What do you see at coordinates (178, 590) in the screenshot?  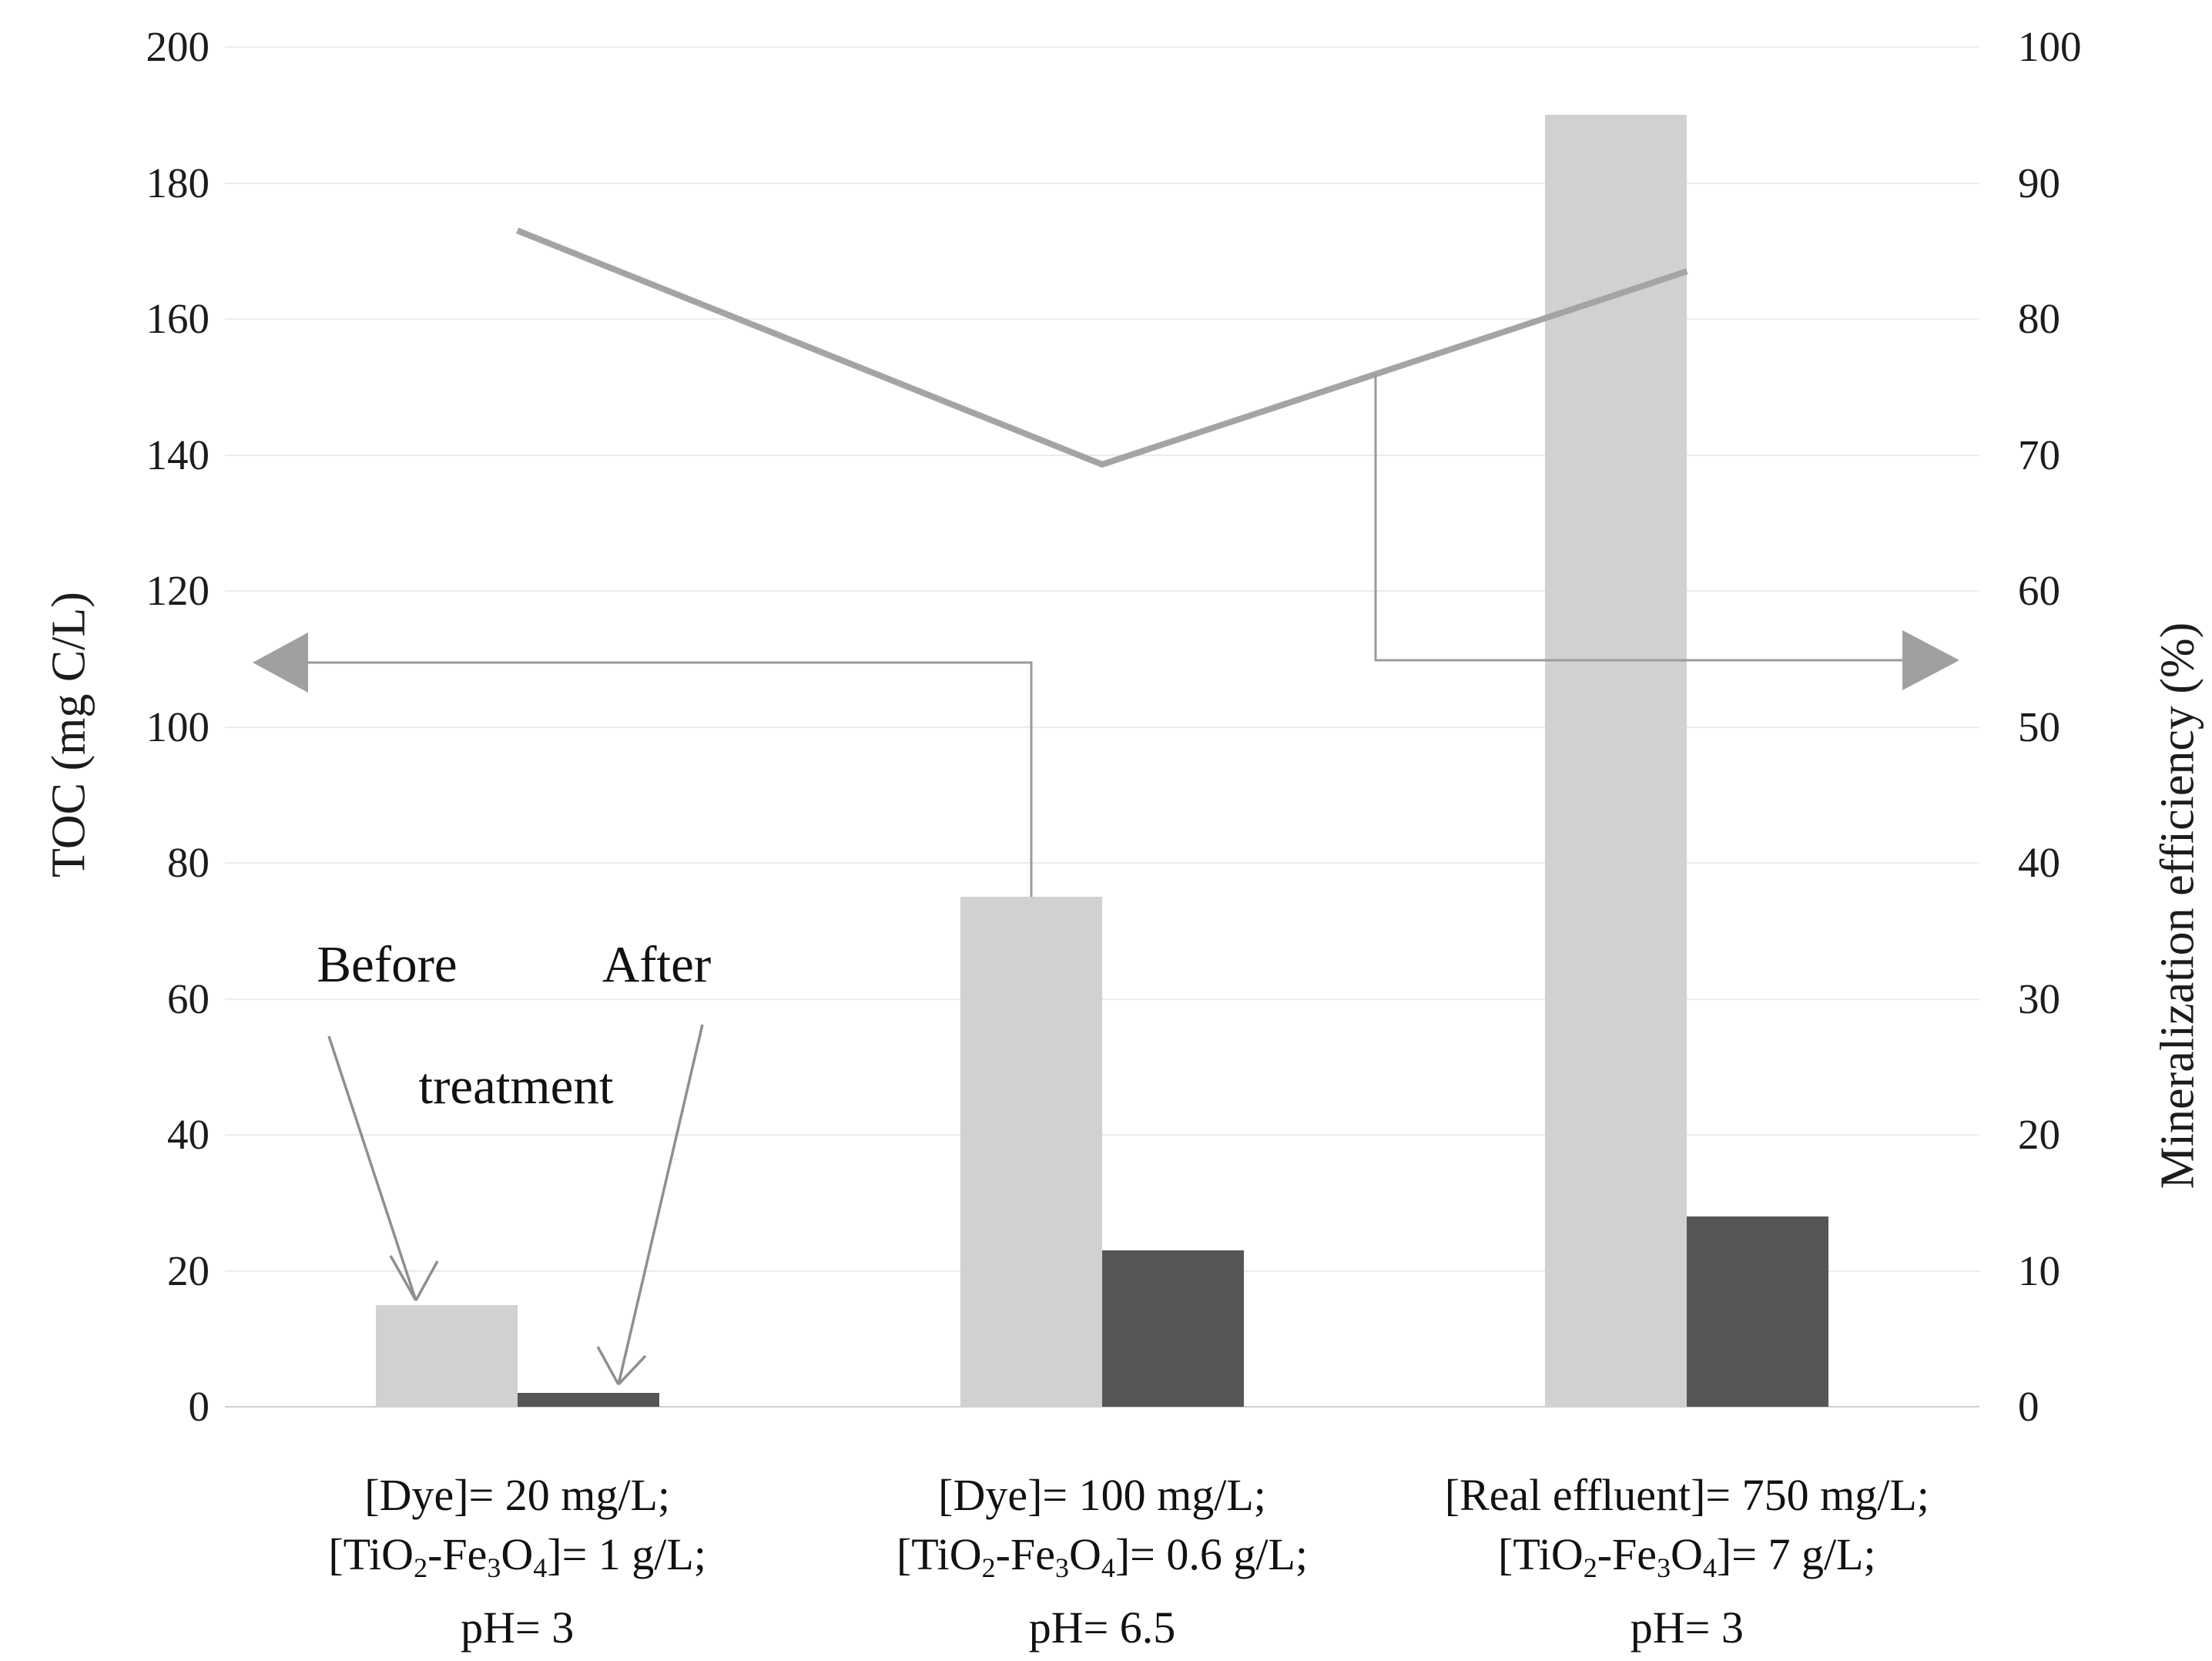 I see `left-axis-tick-label: 120` at bounding box center [178, 590].